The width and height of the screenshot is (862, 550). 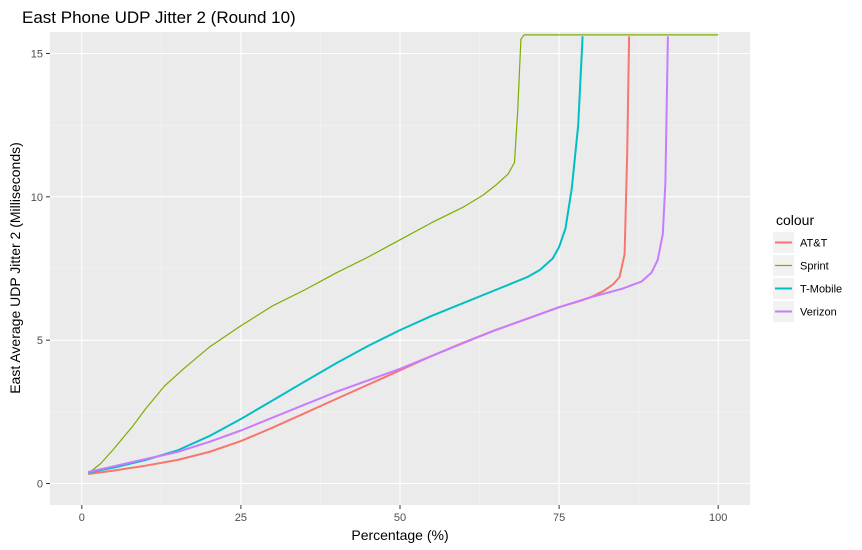 I want to click on y-tick-label: 10, so click(x=37, y=198).